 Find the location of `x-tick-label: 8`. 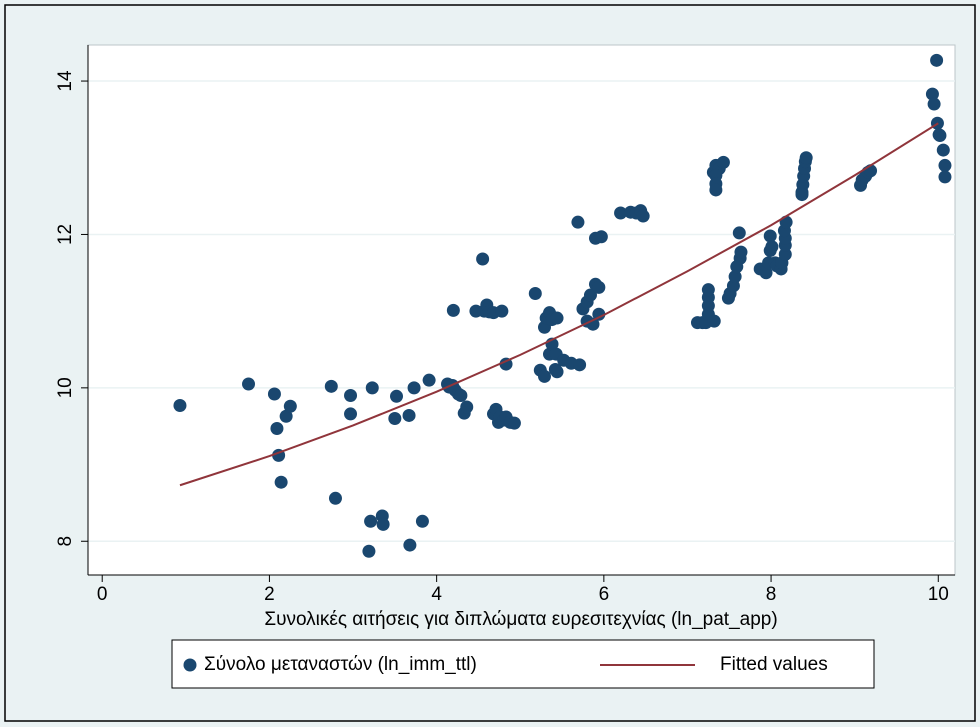

x-tick-label: 8 is located at coordinates (771, 594).